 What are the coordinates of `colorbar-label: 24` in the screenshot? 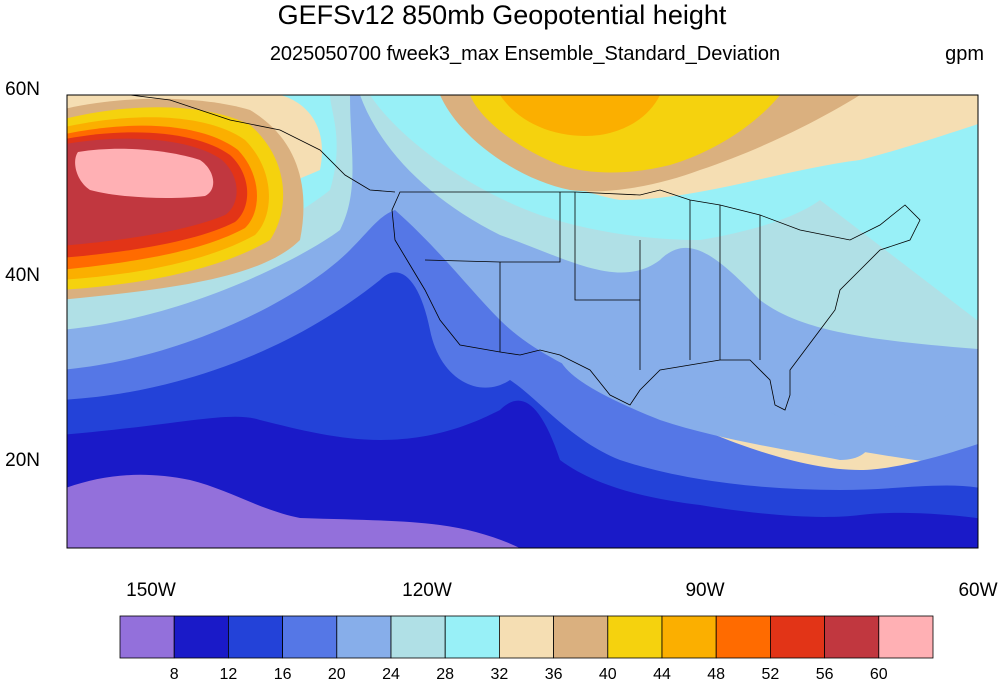 It's located at (391, 674).